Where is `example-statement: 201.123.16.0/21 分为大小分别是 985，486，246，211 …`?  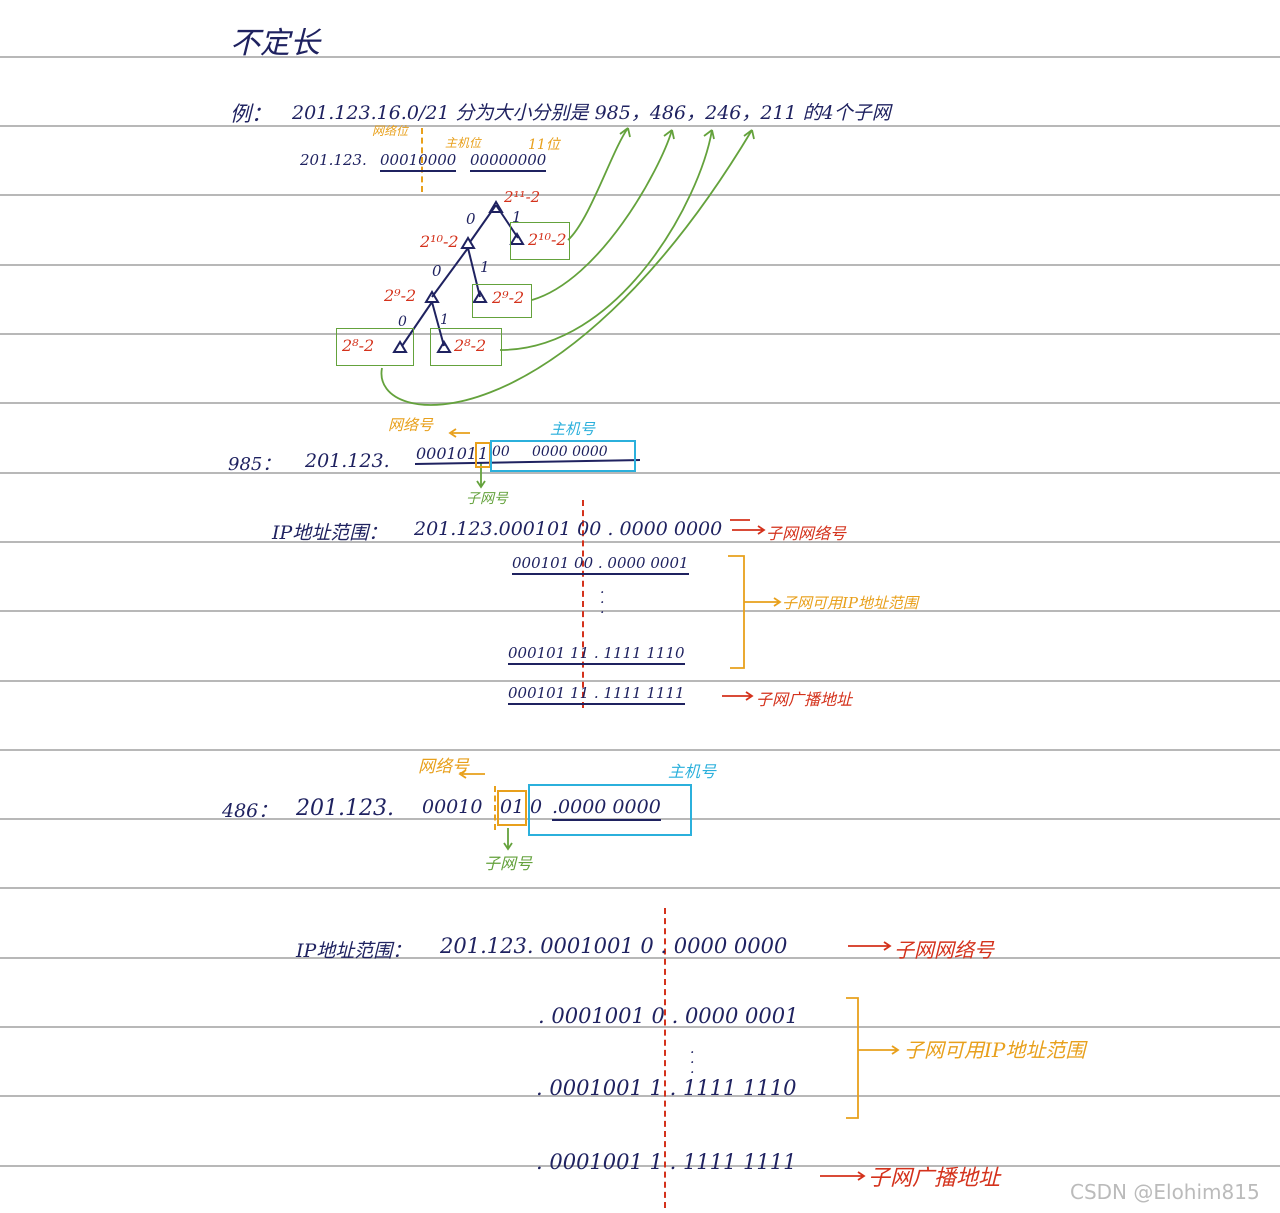
example-statement: 201.123.16.0/21 分为大小分别是 985，486，246，211 … is located at coordinates (591, 113).